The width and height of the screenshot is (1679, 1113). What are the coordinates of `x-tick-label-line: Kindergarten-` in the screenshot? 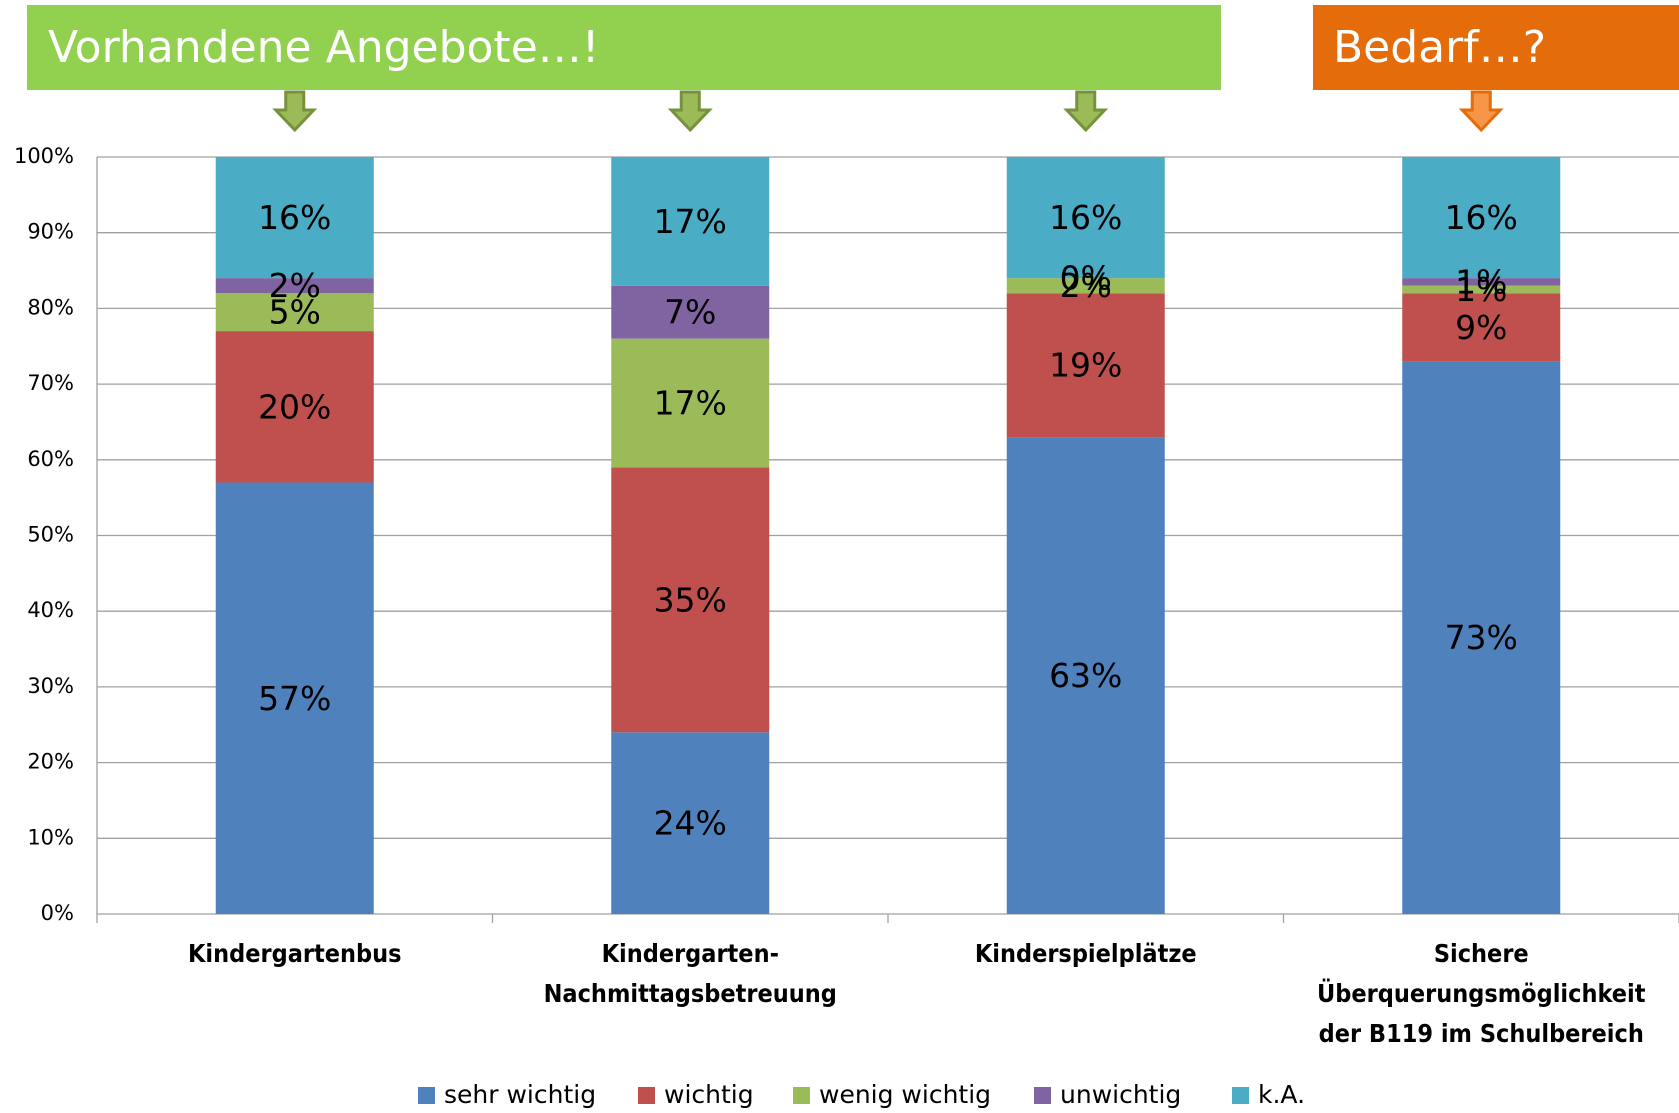 It's located at (690, 953).